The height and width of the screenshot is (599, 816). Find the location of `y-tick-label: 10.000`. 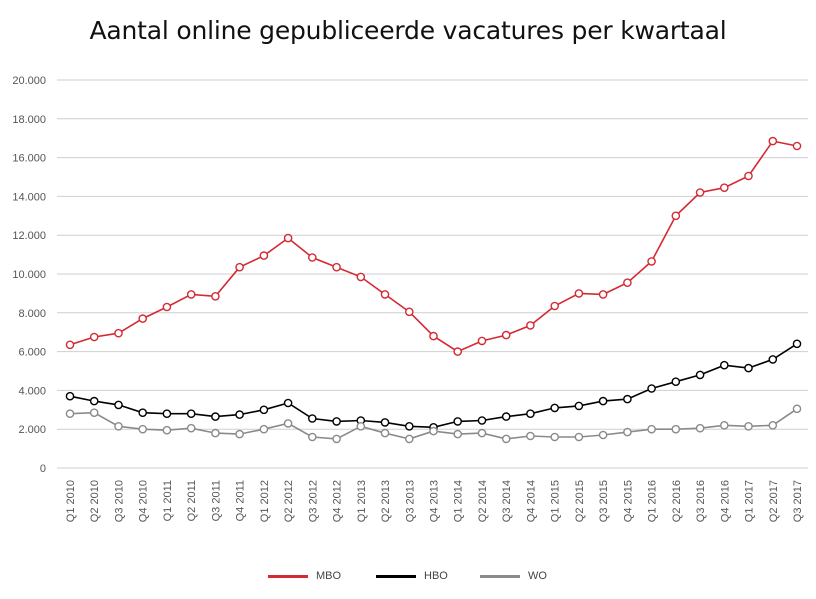

y-tick-label: 10.000 is located at coordinates (29, 275).